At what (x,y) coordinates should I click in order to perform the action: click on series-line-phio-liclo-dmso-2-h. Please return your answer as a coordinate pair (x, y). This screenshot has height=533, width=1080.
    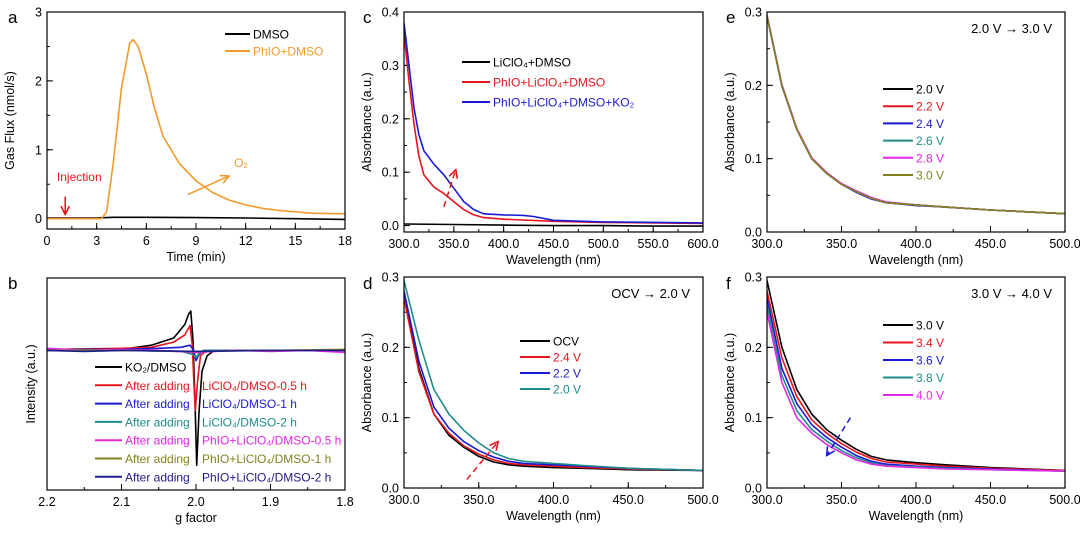
    Looking at the image, I should click on (196, 351).